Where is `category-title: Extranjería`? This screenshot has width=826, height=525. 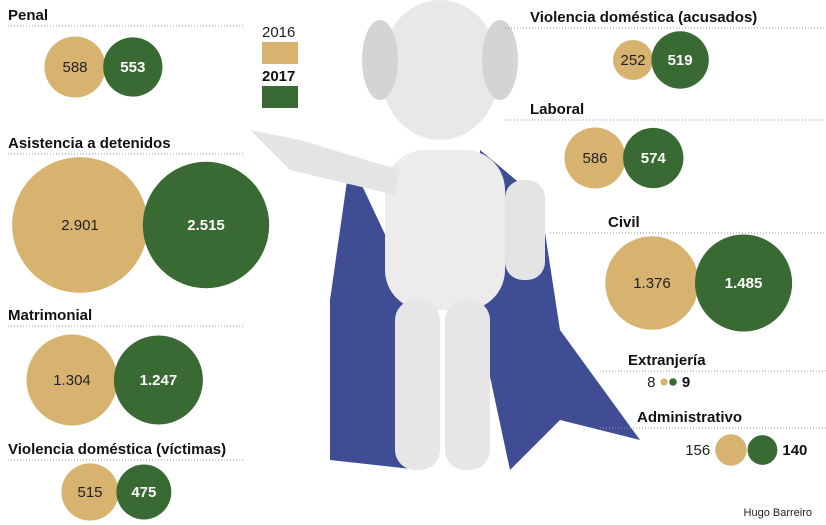 category-title: Extranjería is located at coordinates (667, 360).